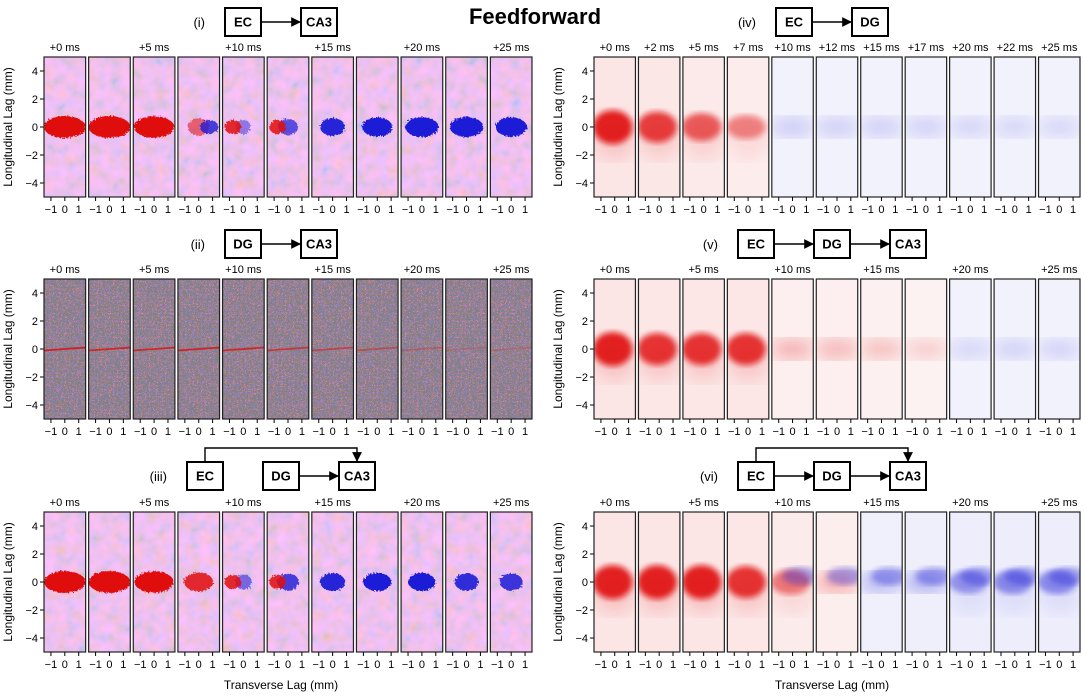 The image size is (1084, 696). Describe the element at coordinates (1001, 432) in the screenshot. I see `x-tick-label-v-9-0: −1` at that location.